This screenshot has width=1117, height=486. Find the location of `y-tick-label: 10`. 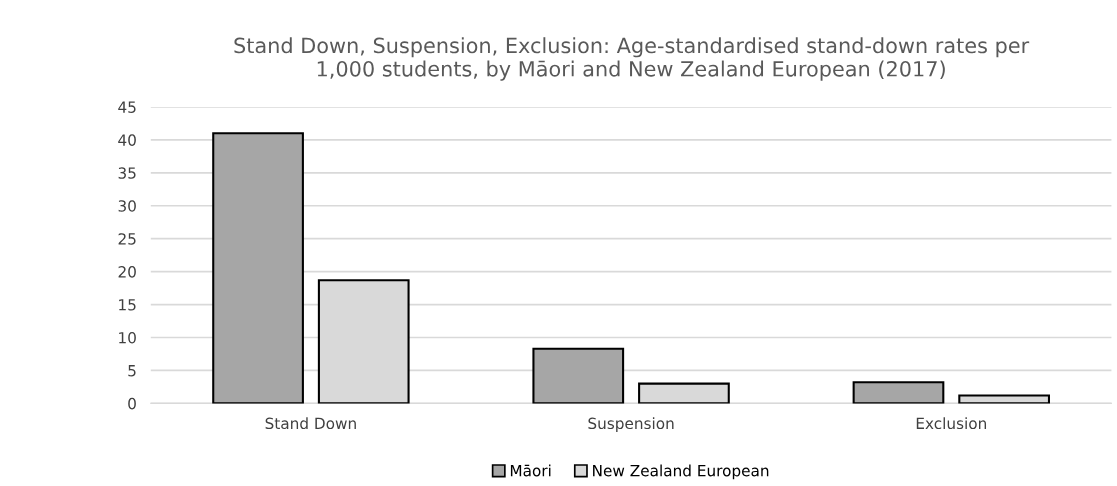

y-tick-label: 10 is located at coordinates (127, 337).